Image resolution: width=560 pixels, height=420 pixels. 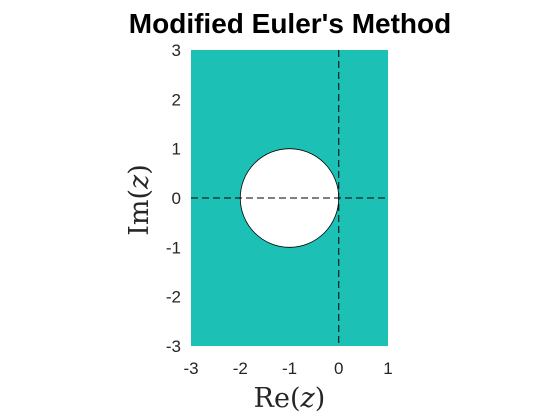 I want to click on x-axis-label: Re(z), so click(x=290, y=398).